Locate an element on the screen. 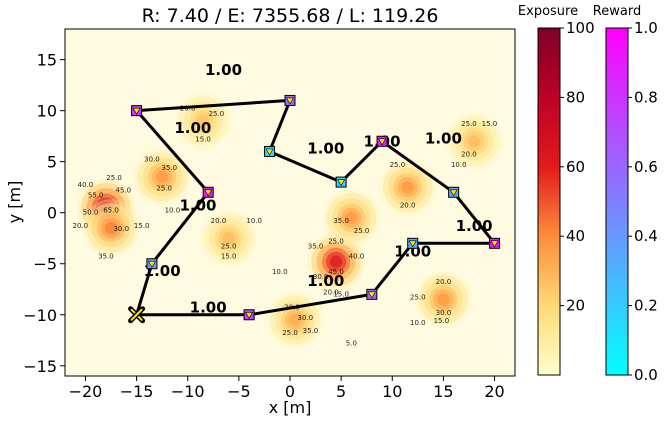 The height and width of the screenshot is (422, 665). colorbar-tick-label: 0.2 is located at coordinates (646, 306).